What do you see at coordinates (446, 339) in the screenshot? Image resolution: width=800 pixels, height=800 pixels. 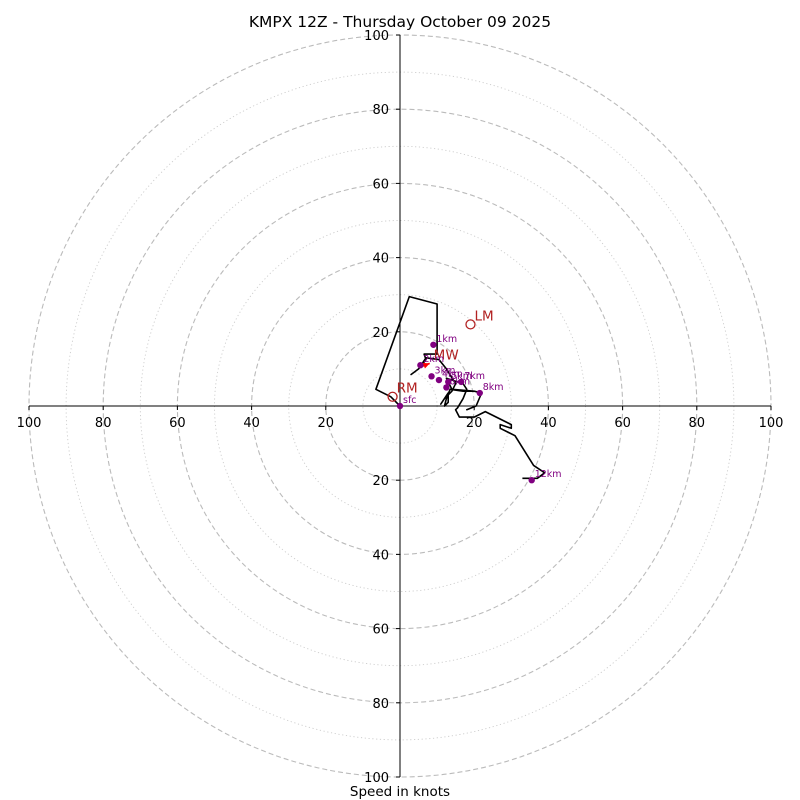 I see `height-label-1km: 1km` at bounding box center [446, 339].